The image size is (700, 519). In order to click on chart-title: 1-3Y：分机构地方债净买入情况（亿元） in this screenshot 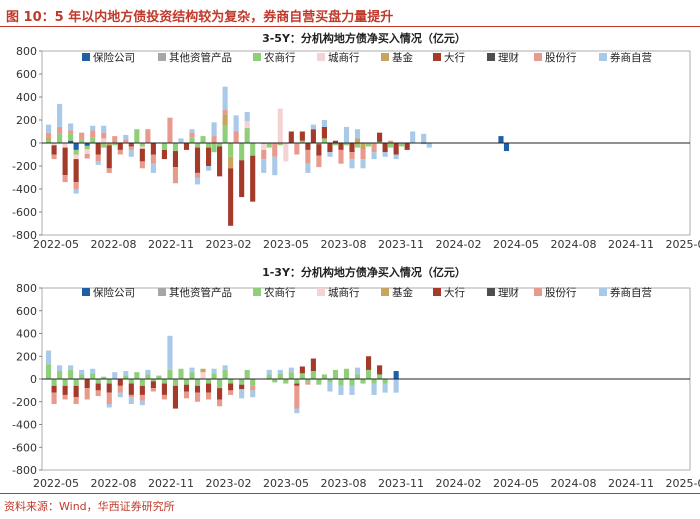, I will do `click(364, 272)`.